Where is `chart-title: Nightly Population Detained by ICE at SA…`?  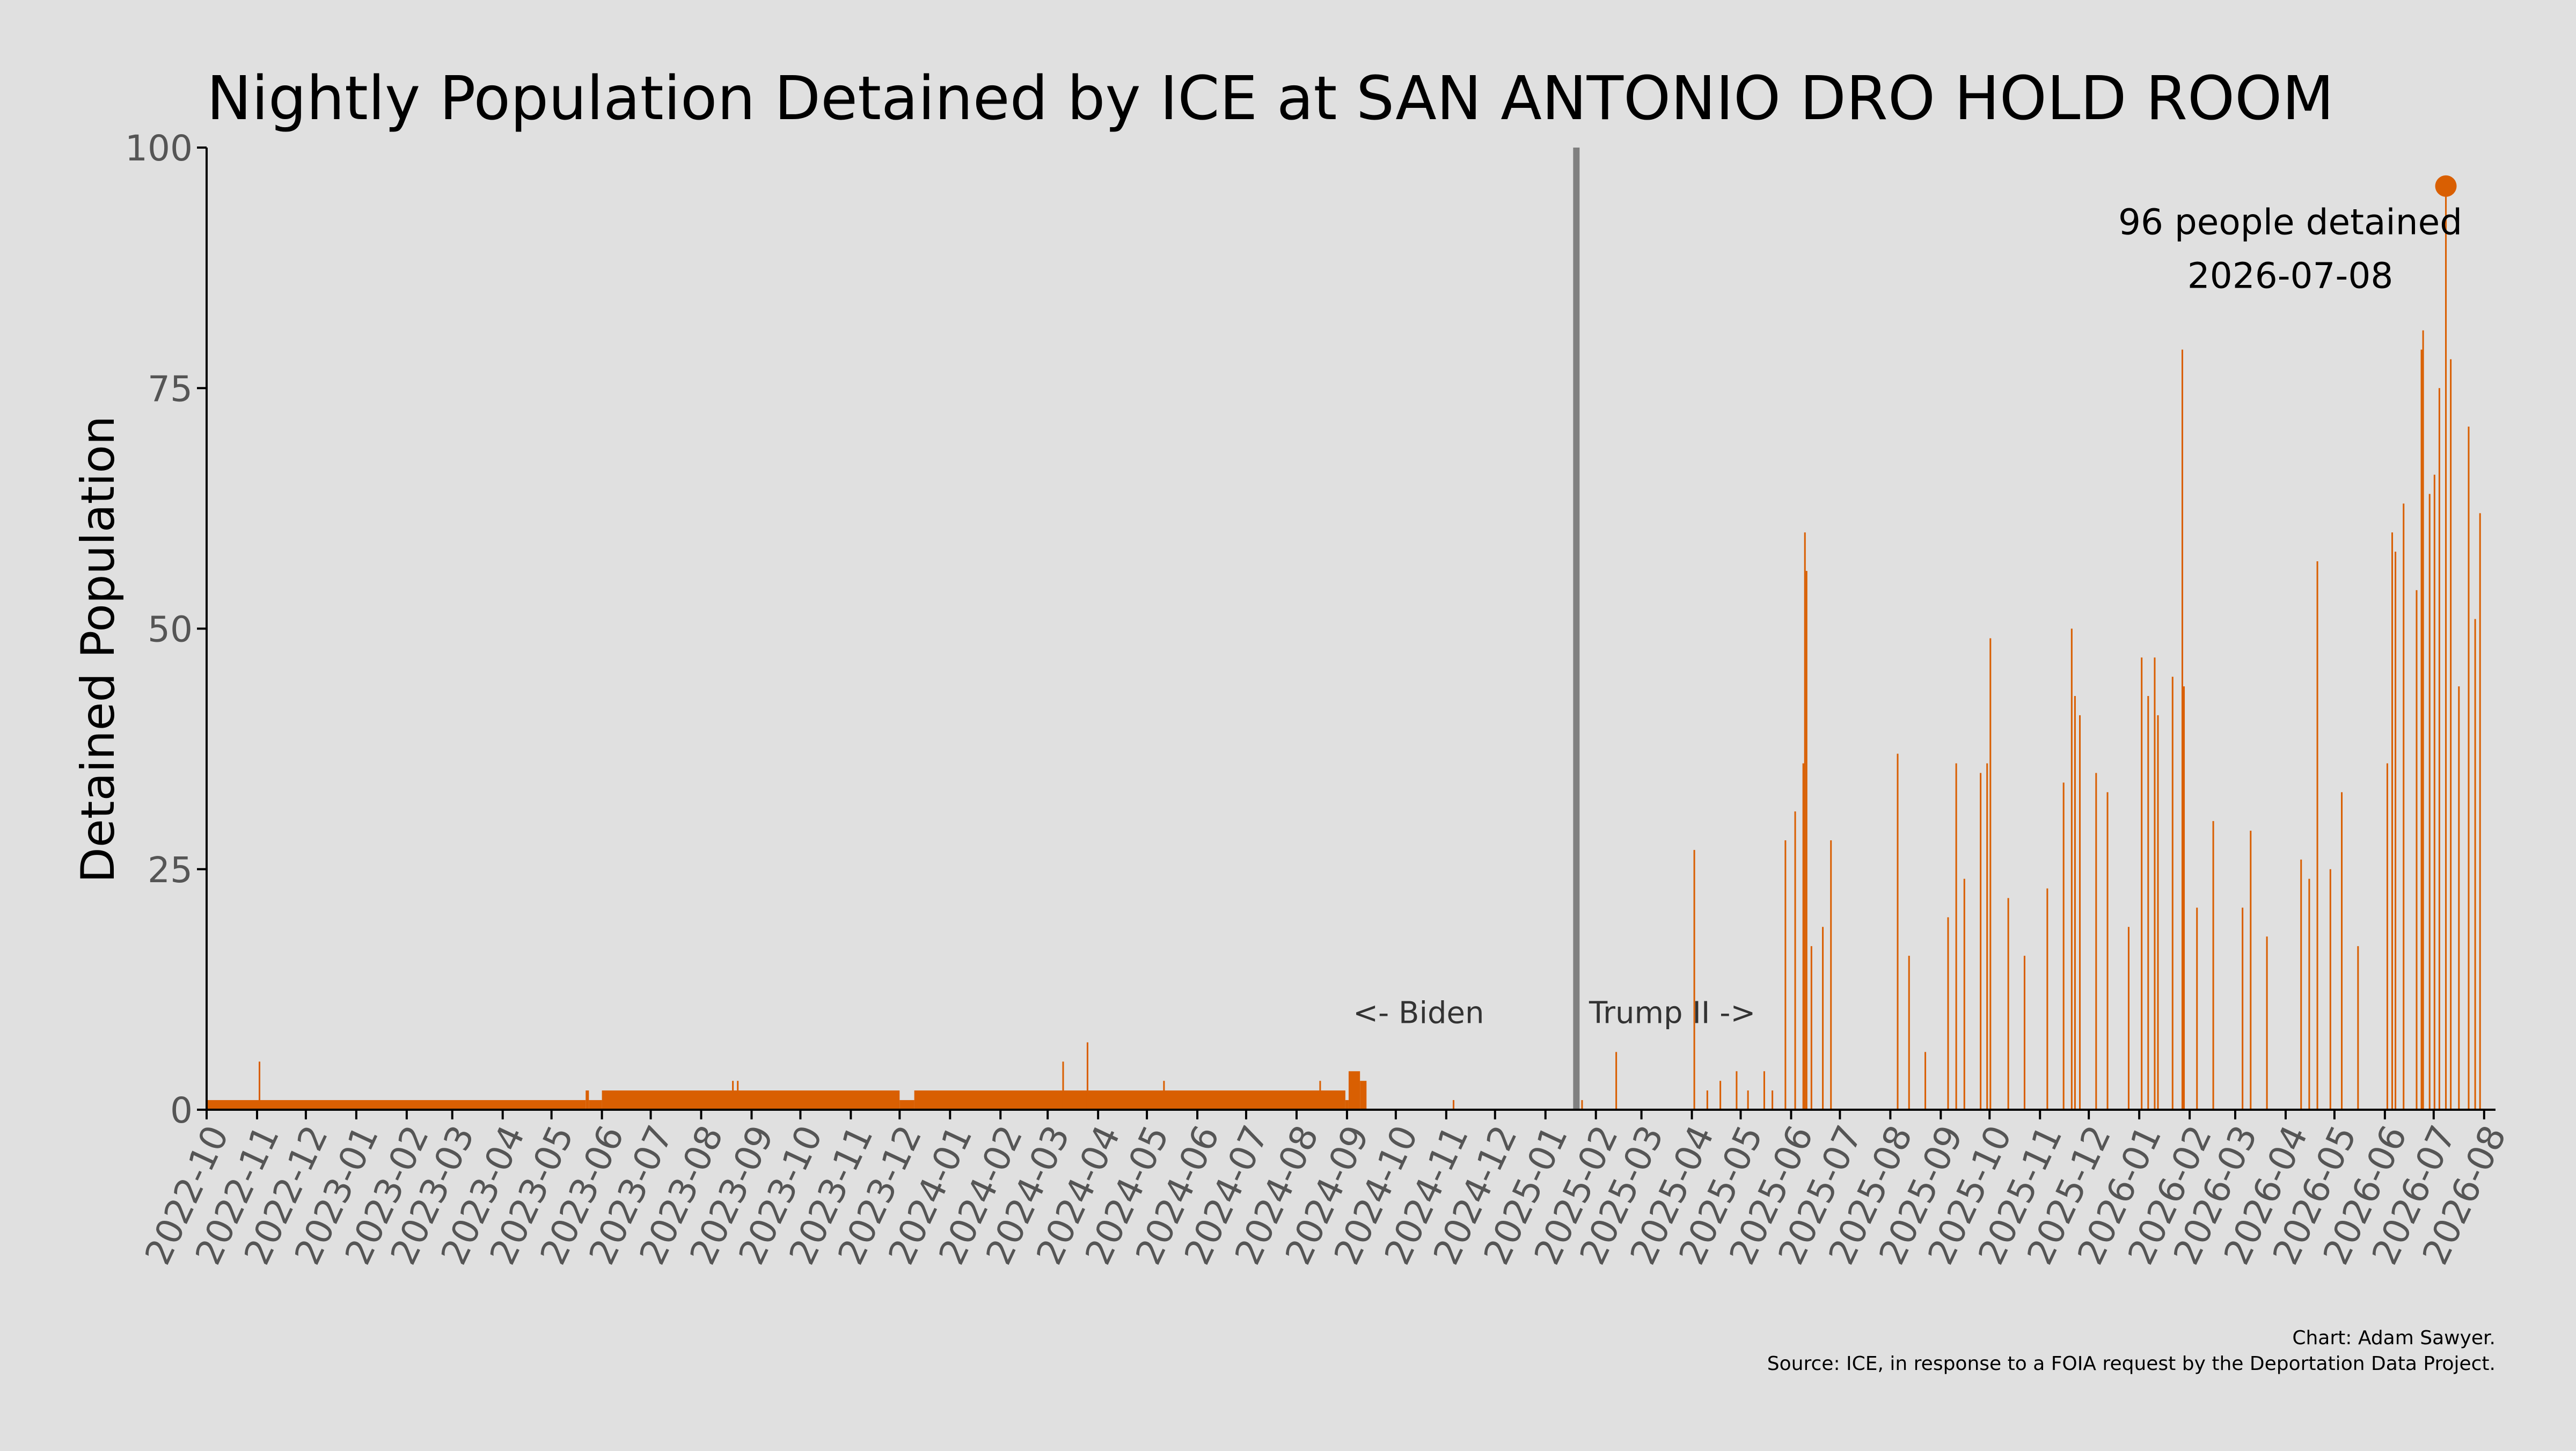
chart-title: Nightly Population Detained by ICE at SA… is located at coordinates (1270, 99).